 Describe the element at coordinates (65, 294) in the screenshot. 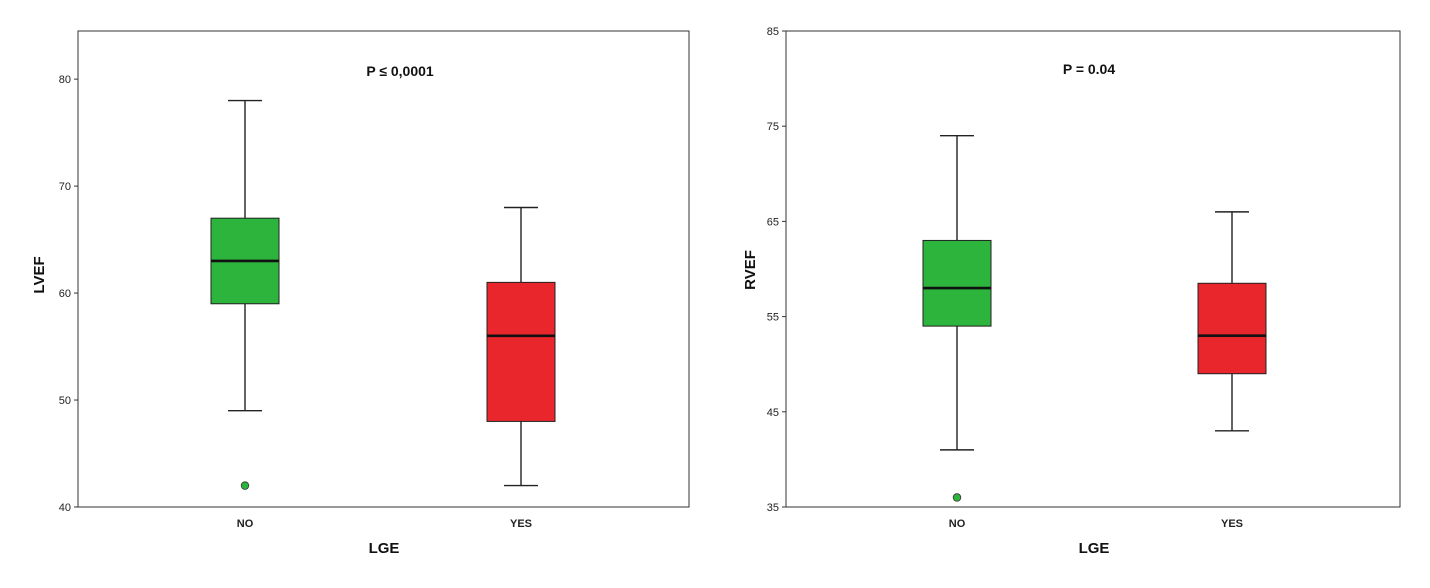

I see `y-tick-label: 60` at that location.